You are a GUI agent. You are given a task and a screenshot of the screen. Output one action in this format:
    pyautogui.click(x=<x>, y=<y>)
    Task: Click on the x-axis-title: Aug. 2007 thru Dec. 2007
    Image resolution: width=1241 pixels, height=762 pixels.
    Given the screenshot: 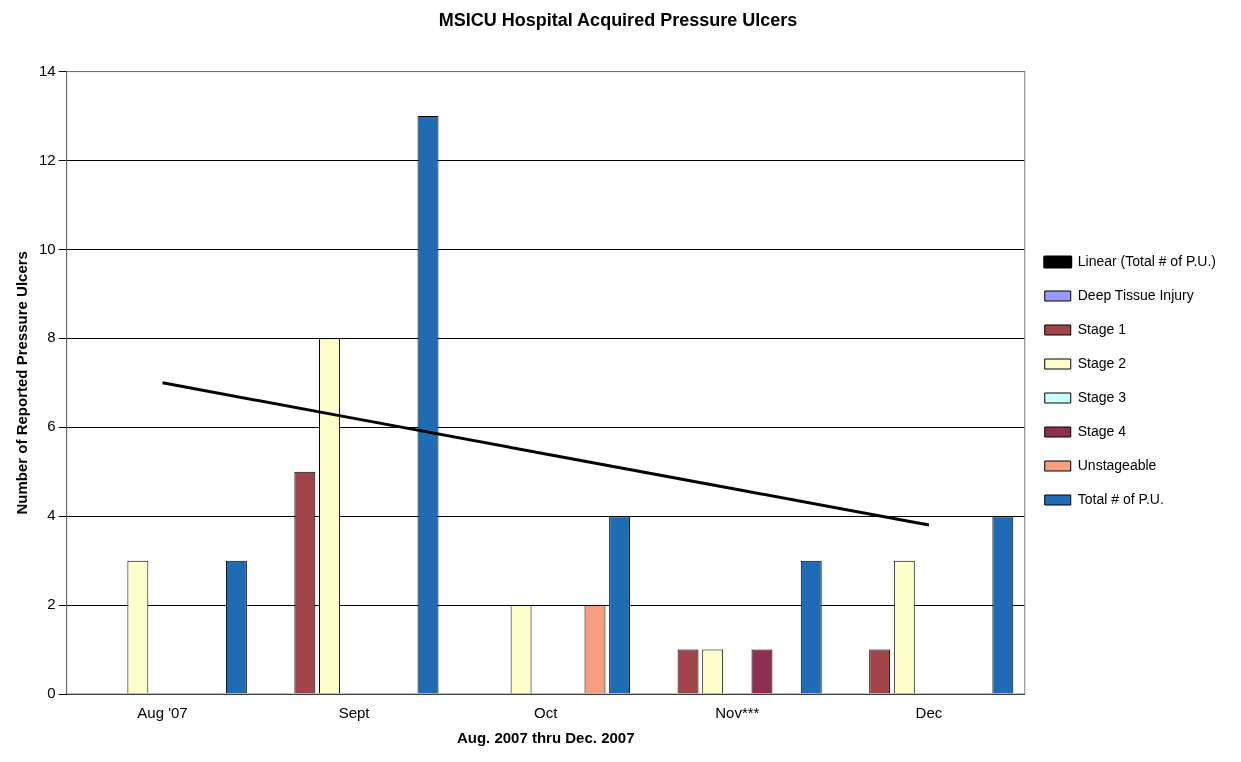 What is the action you would take?
    pyautogui.click(x=545, y=738)
    